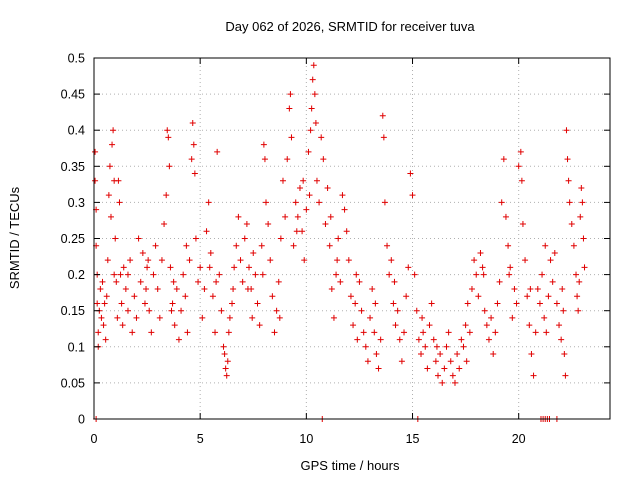 The height and width of the screenshot is (480, 640). What do you see at coordinates (519, 439) in the screenshot?
I see `x-tick-label: 20` at bounding box center [519, 439].